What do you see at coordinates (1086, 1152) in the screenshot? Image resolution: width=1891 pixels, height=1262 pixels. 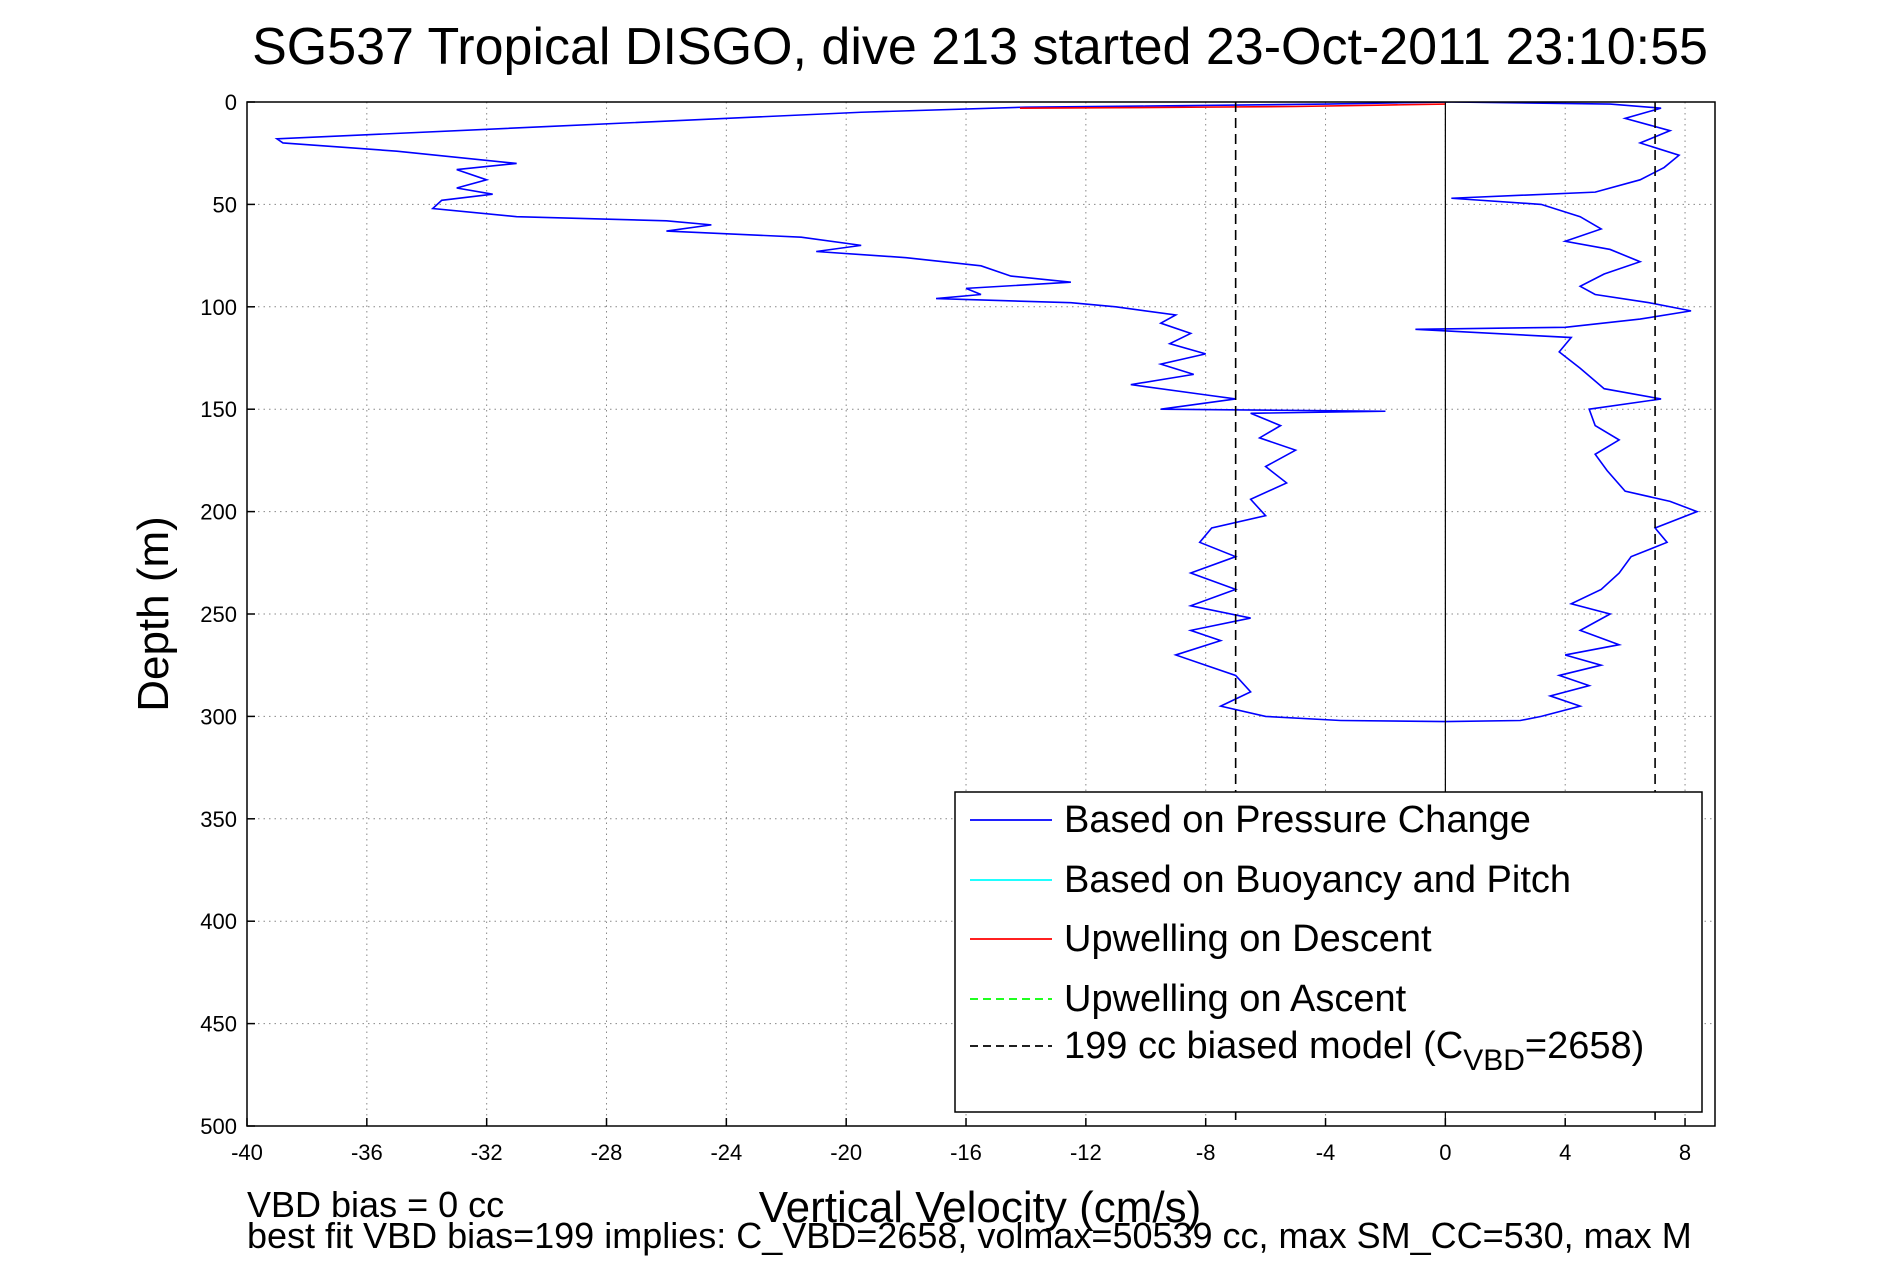 I see `x-tick-label: -12` at bounding box center [1086, 1152].